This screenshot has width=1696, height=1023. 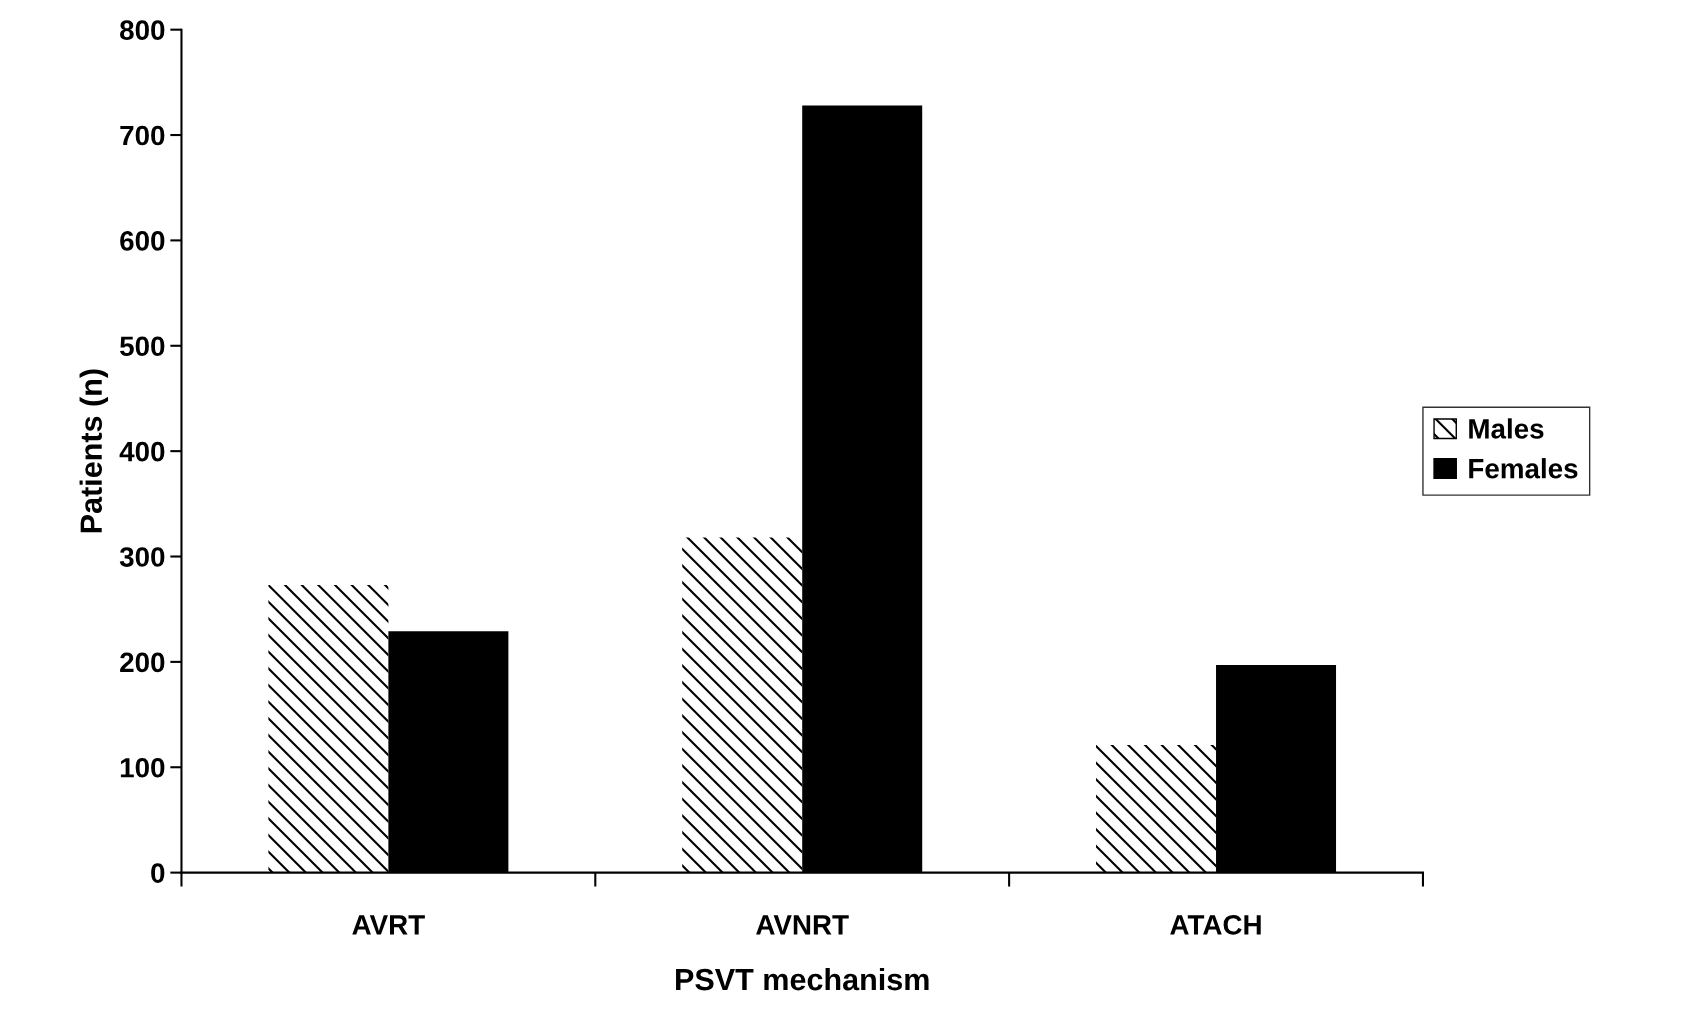 I want to click on legend-label: Males, so click(x=1506, y=428).